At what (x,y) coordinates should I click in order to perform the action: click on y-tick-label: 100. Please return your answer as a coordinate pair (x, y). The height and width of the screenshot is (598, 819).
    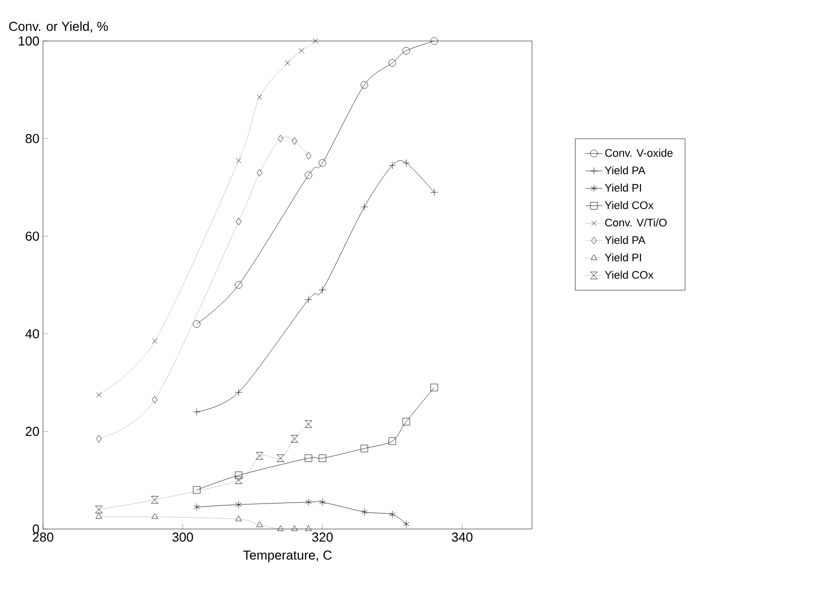
    Looking at the image, I should click on (28, 41).